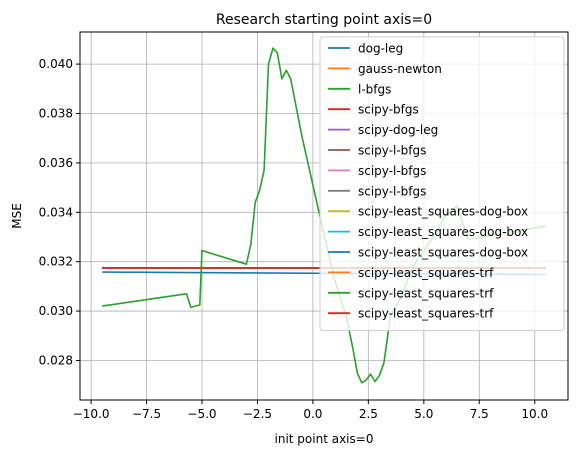  Describe the element at coordinates (17, 216) in the screenshot. I see `y-axis-label: MSE` at that location.